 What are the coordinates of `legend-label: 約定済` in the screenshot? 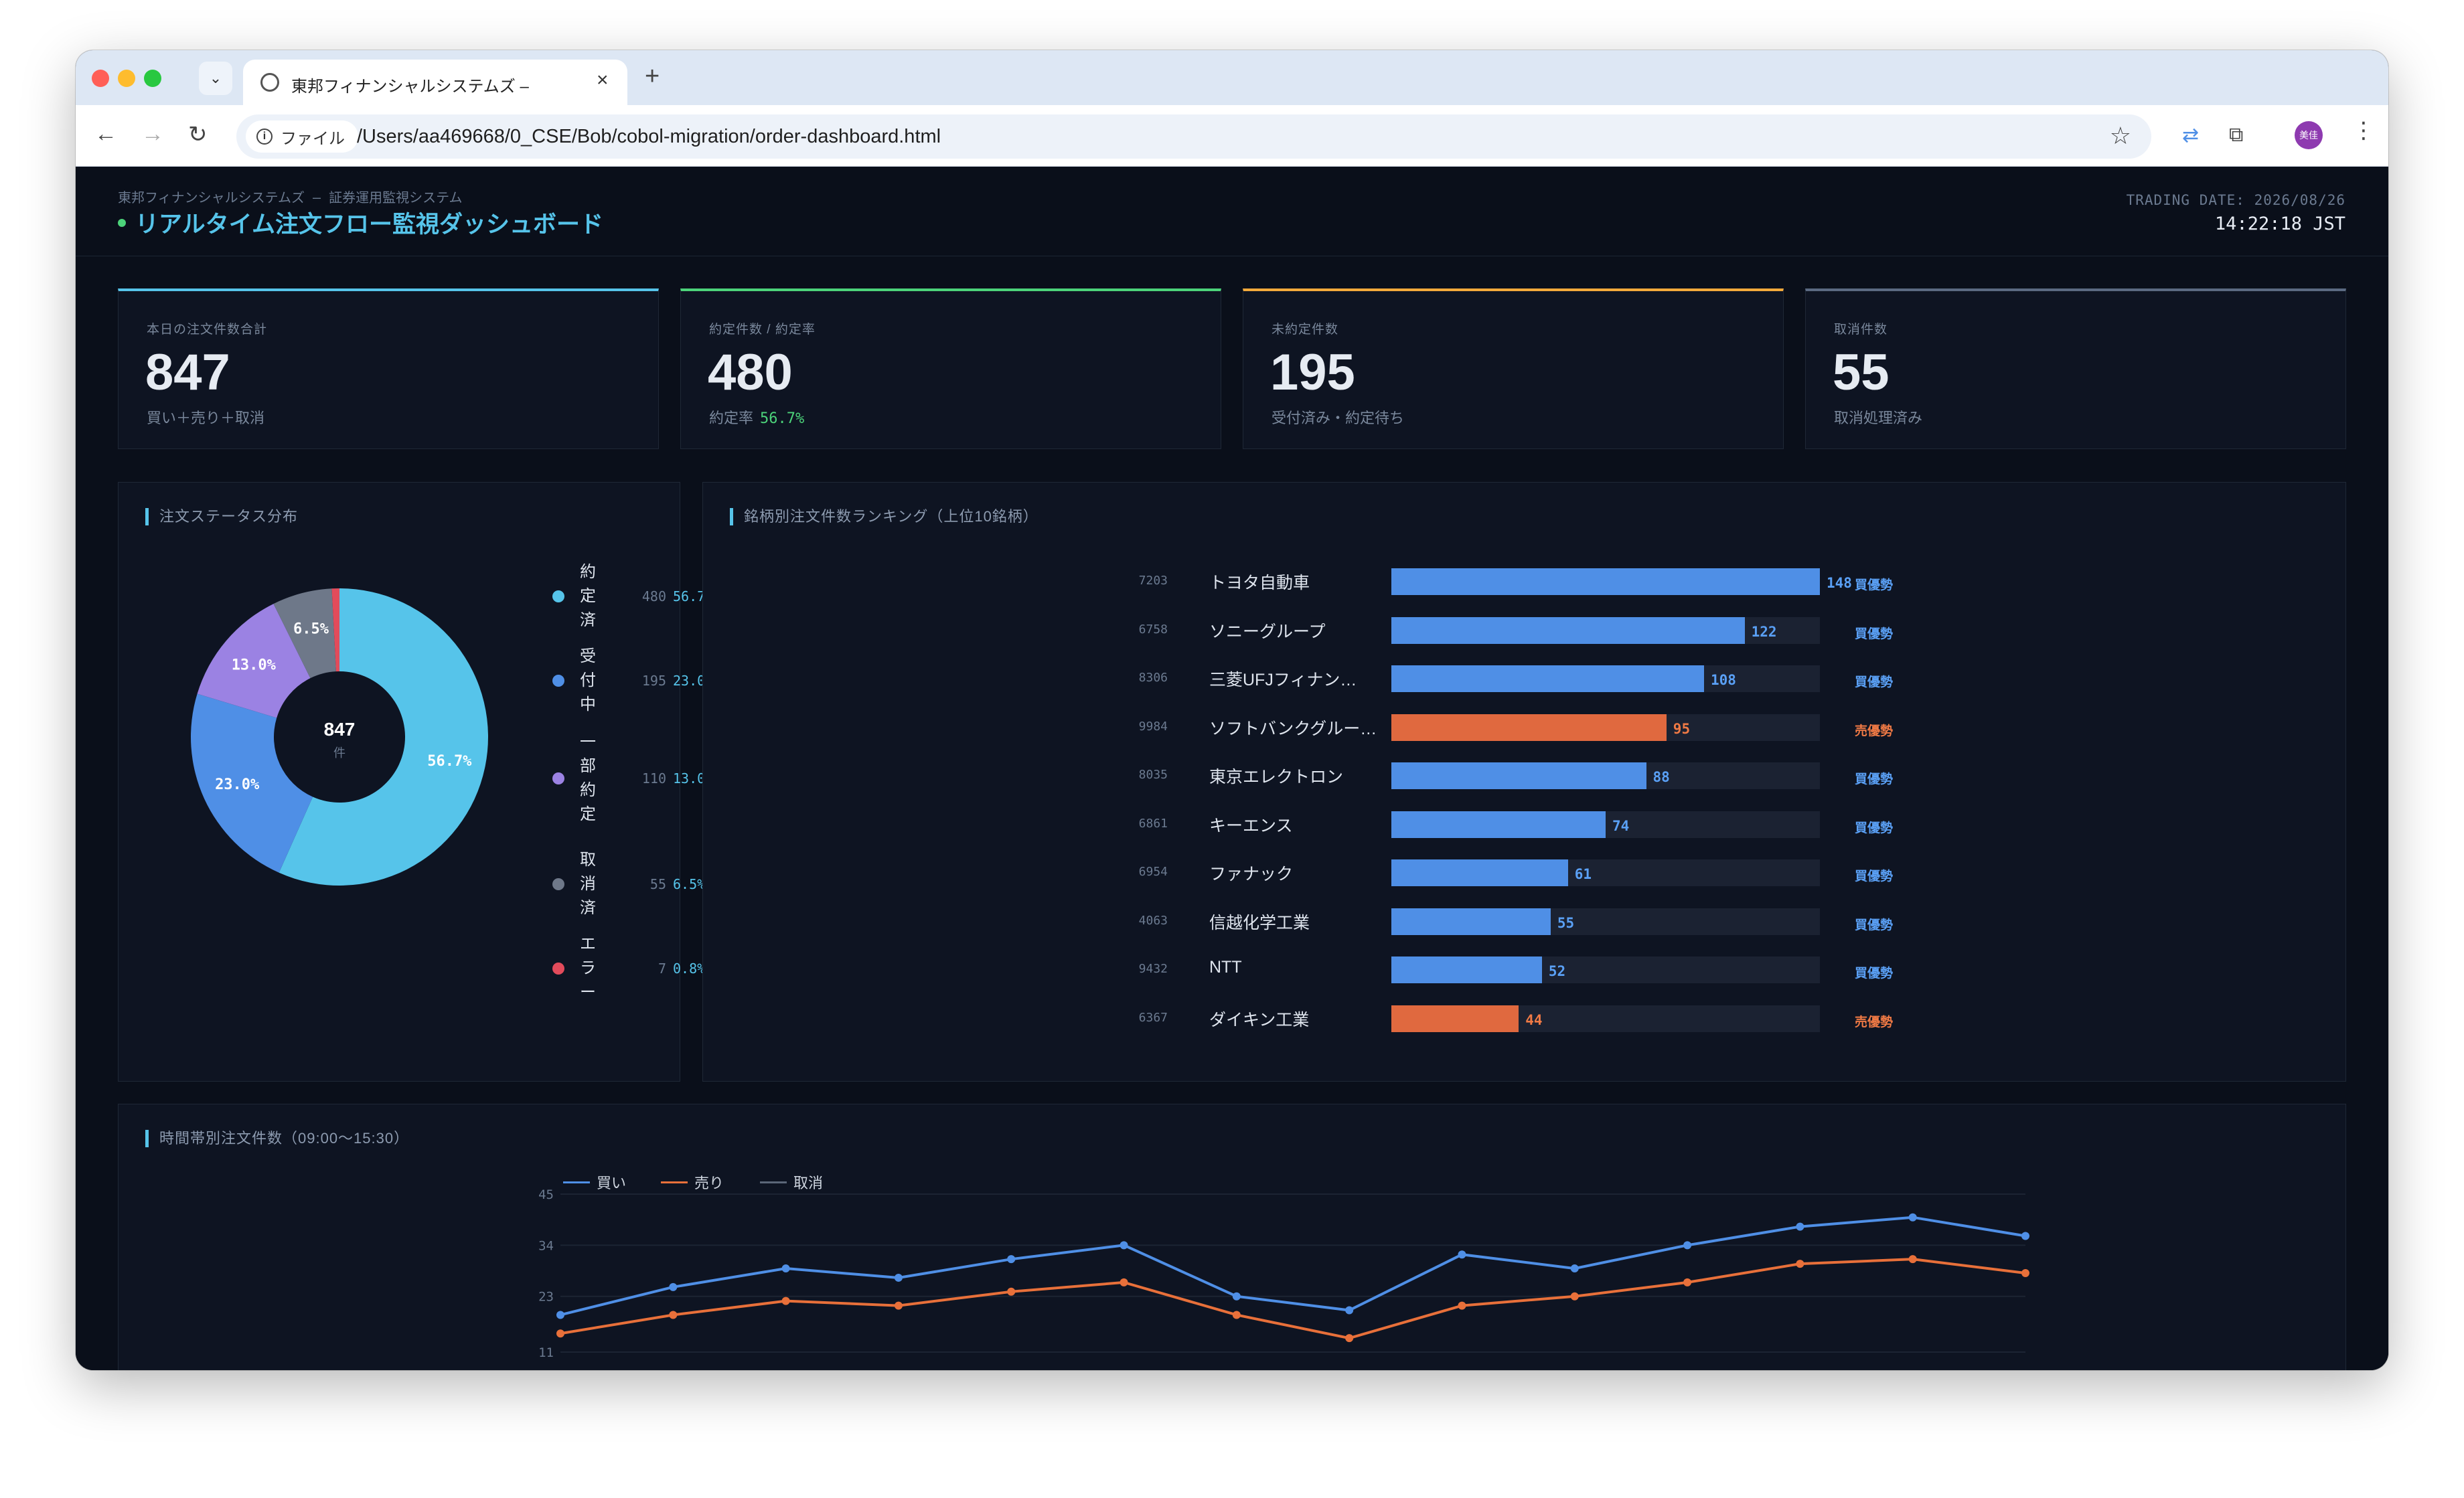 It's located at (588, 596).